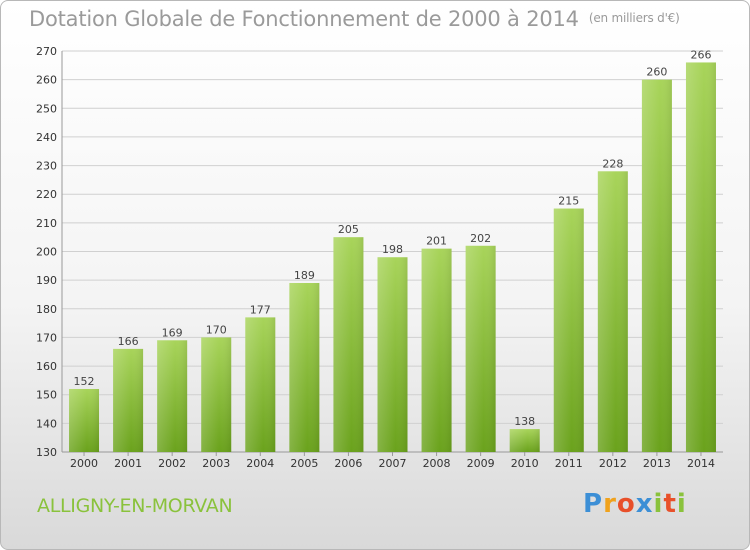 The width and height of the screenshot is (750, 550). I want to click on y-tick-label: 150, so click(46, 395).